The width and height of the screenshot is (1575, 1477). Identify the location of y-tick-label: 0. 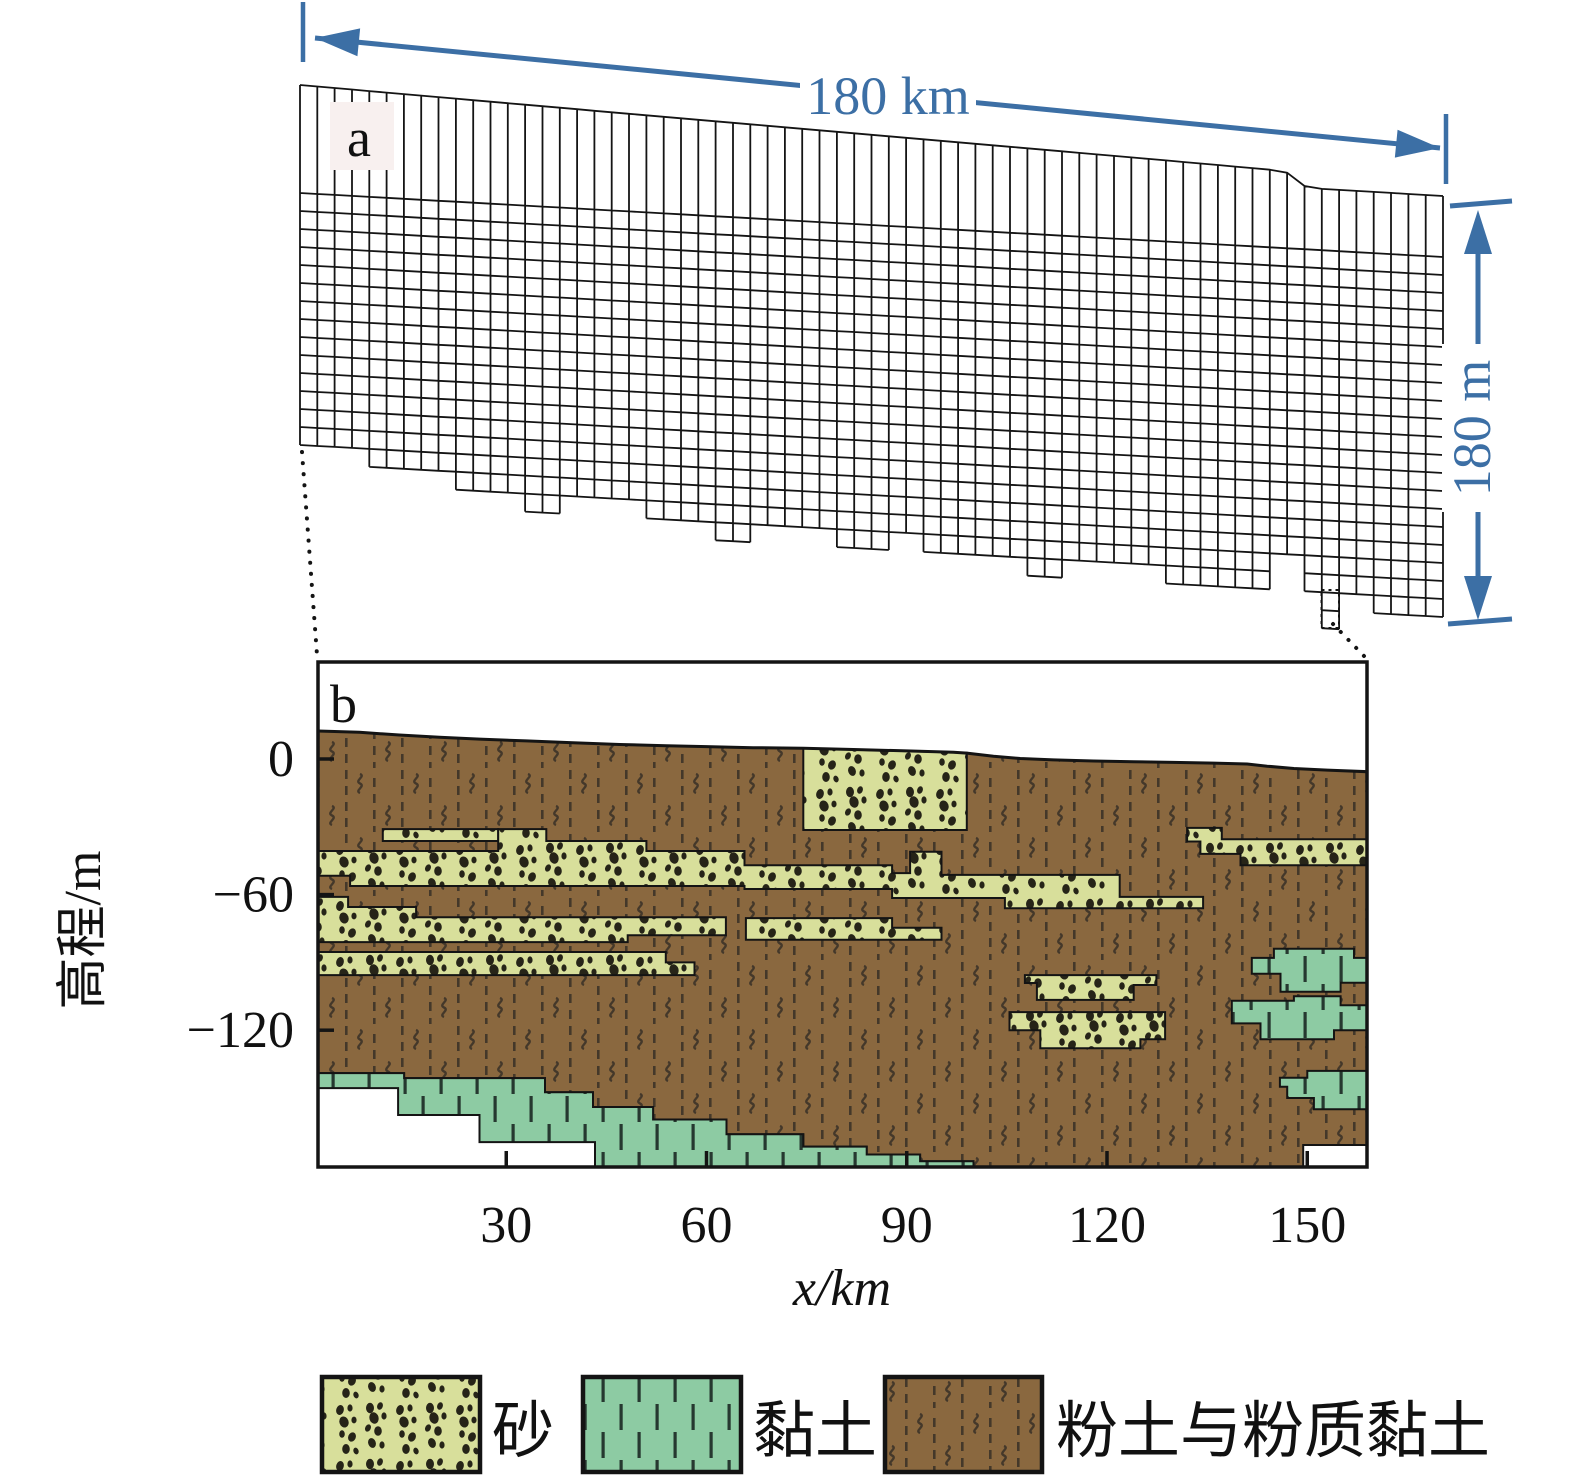
(281, 759).